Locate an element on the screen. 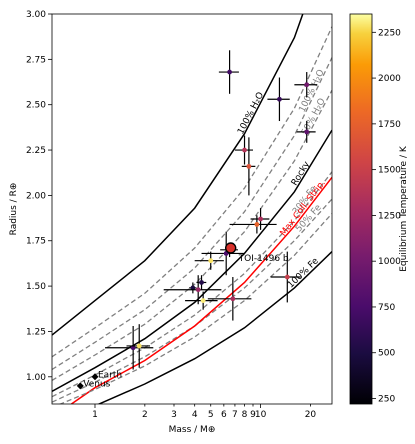 The width and height of the screenshot is (415, 444). y-tick-label-5: 2.25 is located at coordinates (36, 151).